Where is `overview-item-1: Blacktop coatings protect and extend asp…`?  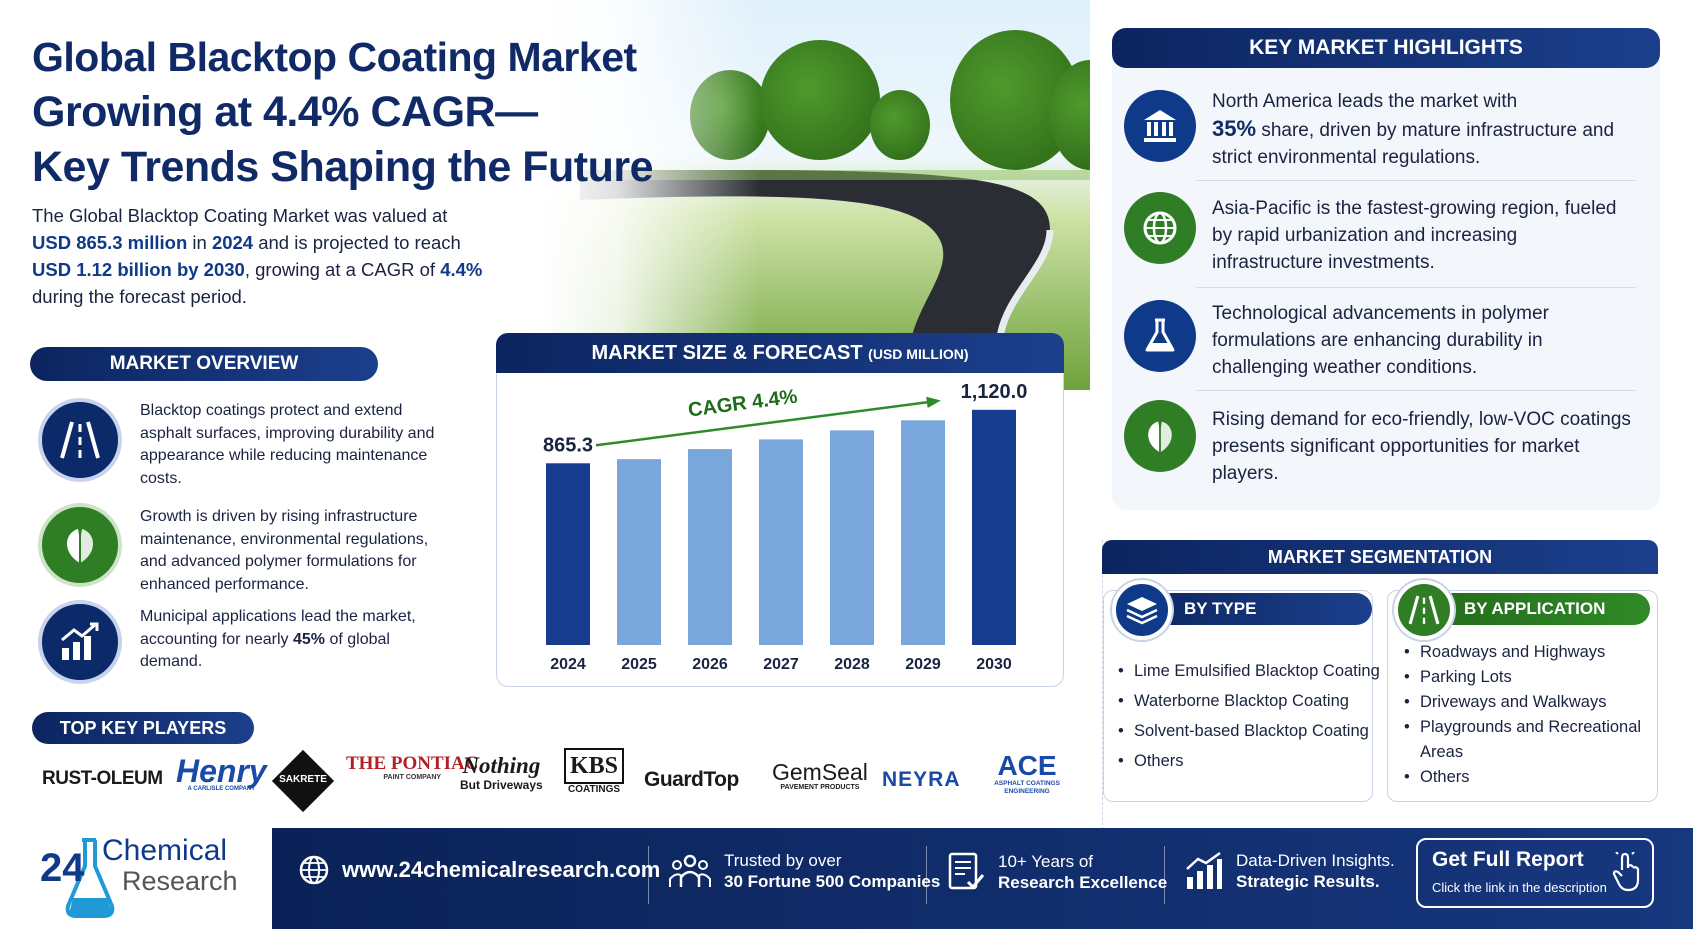
overview-item-1: Blacktop coatings protect and extend asp… is located at coordinates (287, 444).